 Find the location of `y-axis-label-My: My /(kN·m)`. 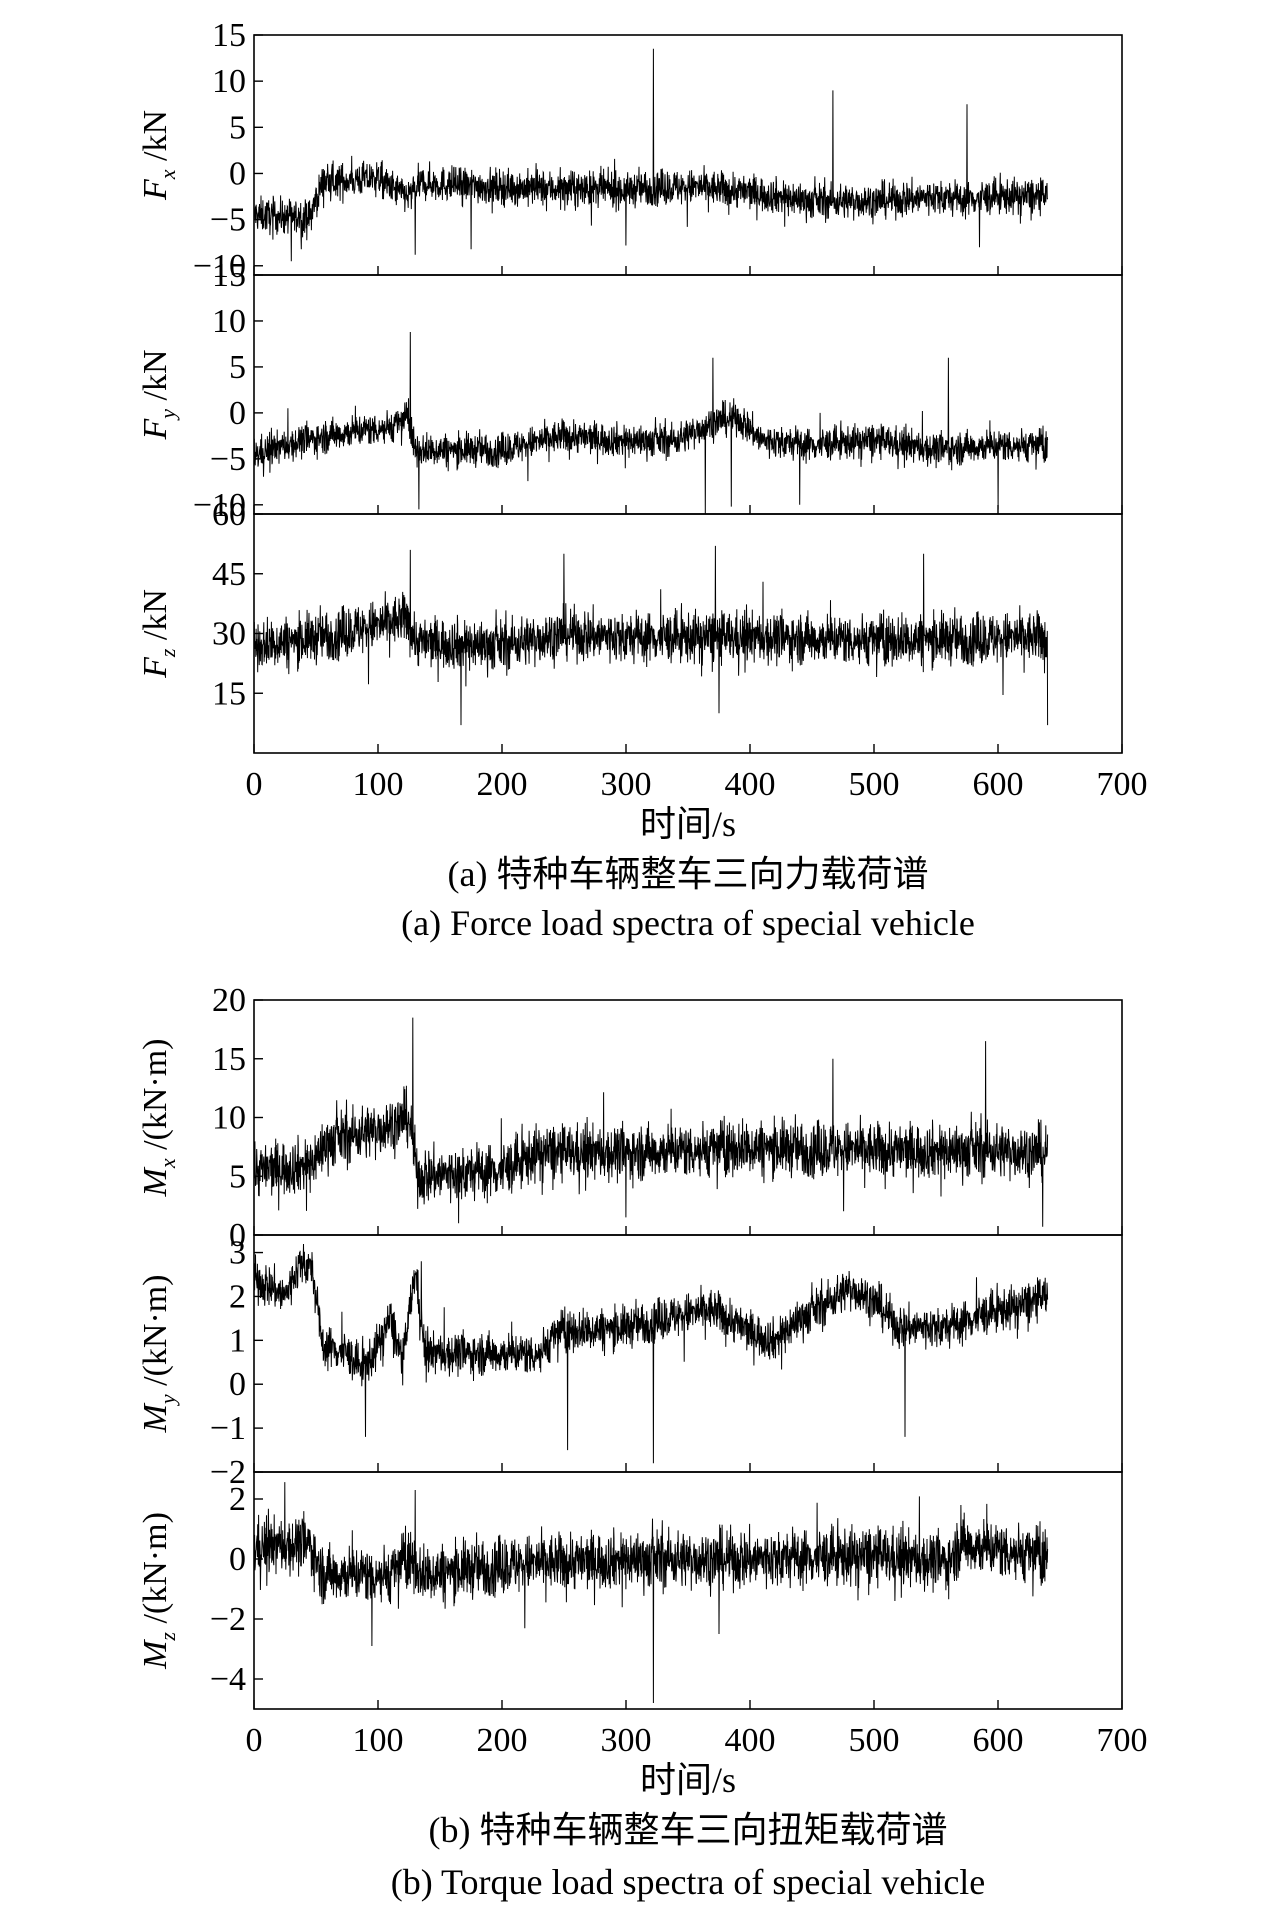

y-axis-label-My: My /(kN·m) is located at coordinates (158, 1353).